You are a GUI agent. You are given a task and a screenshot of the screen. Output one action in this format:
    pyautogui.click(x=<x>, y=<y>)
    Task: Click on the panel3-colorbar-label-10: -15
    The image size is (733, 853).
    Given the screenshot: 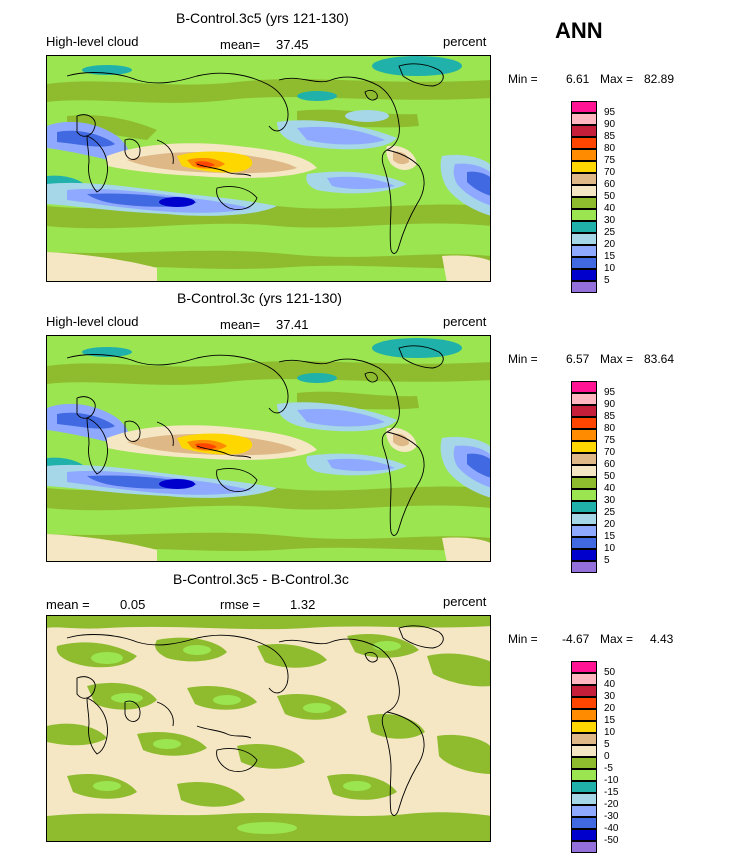 What is the action you would take?
    pyautogui.click(x=611, y=792)
    